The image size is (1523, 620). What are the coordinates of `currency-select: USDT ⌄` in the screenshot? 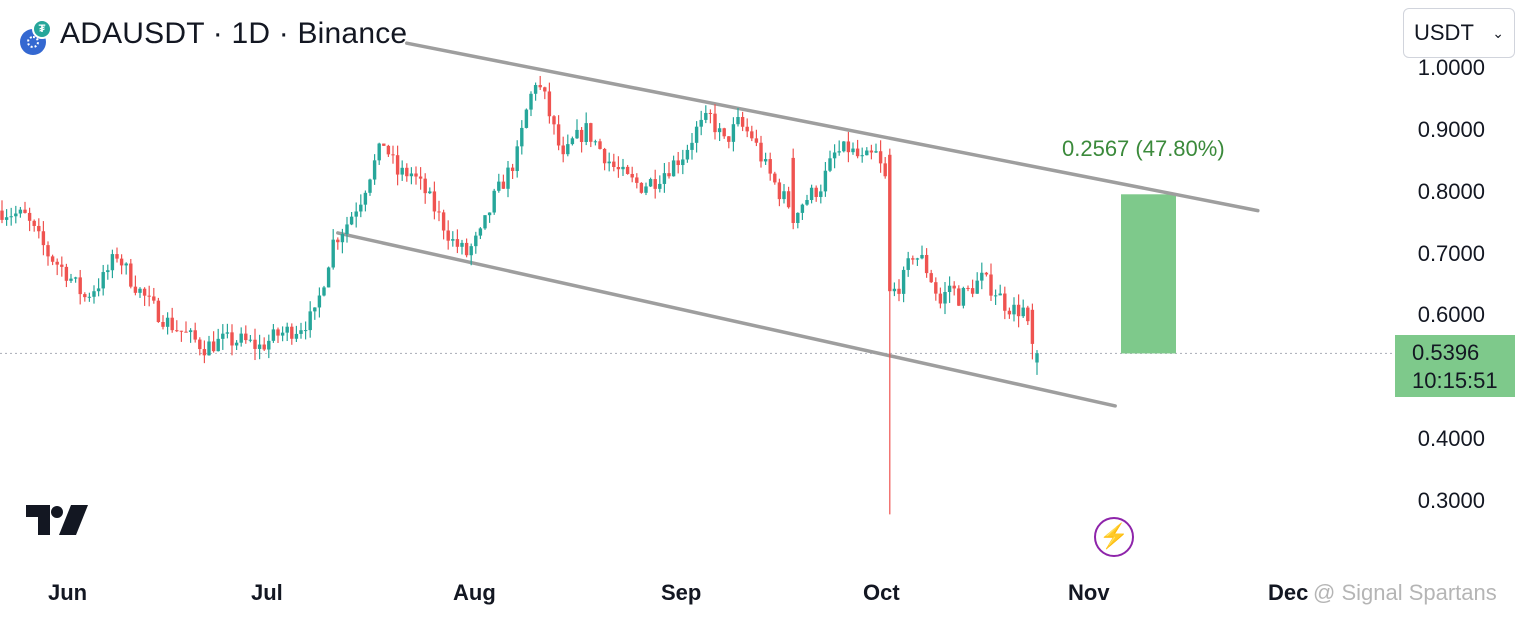 It's located at (1459, 33).